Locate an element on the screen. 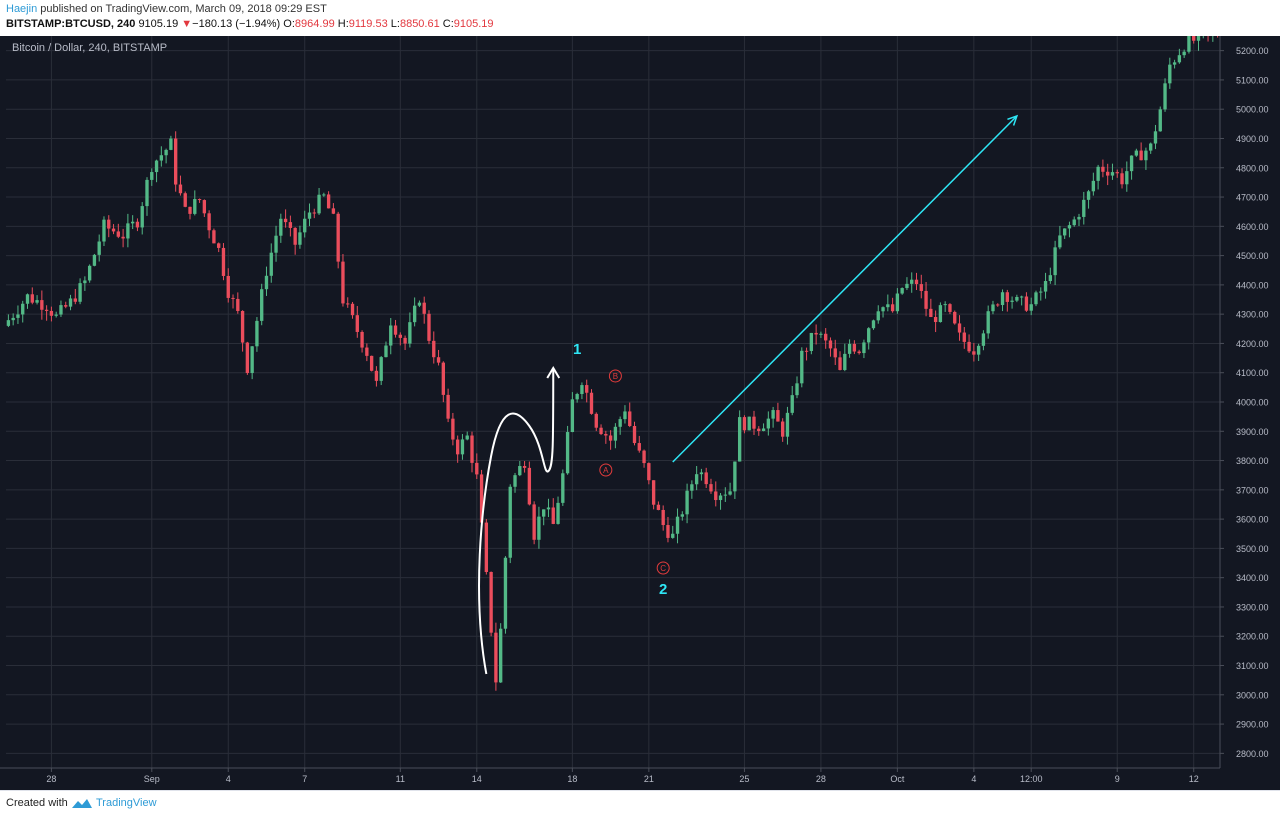 The image size is (1280, 817). price-tick-label: 3300.00 is located at coordinates (1252, 607).